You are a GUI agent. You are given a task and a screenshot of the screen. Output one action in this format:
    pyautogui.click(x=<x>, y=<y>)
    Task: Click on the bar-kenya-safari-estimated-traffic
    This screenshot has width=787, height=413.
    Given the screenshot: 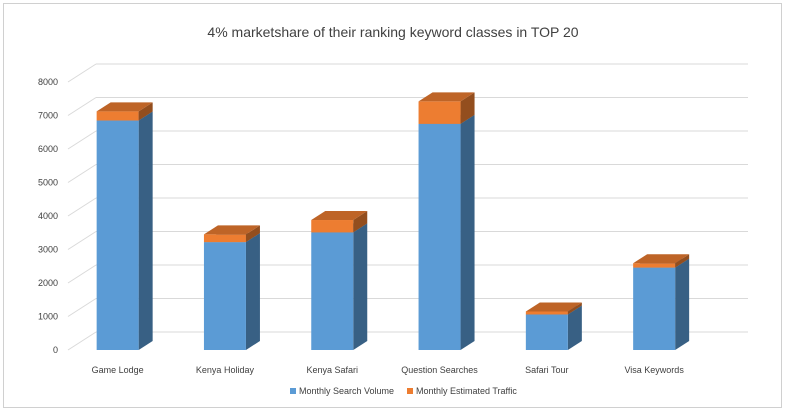 What is the action you would take?
    pyautogui.click(x=339, y=222)
    